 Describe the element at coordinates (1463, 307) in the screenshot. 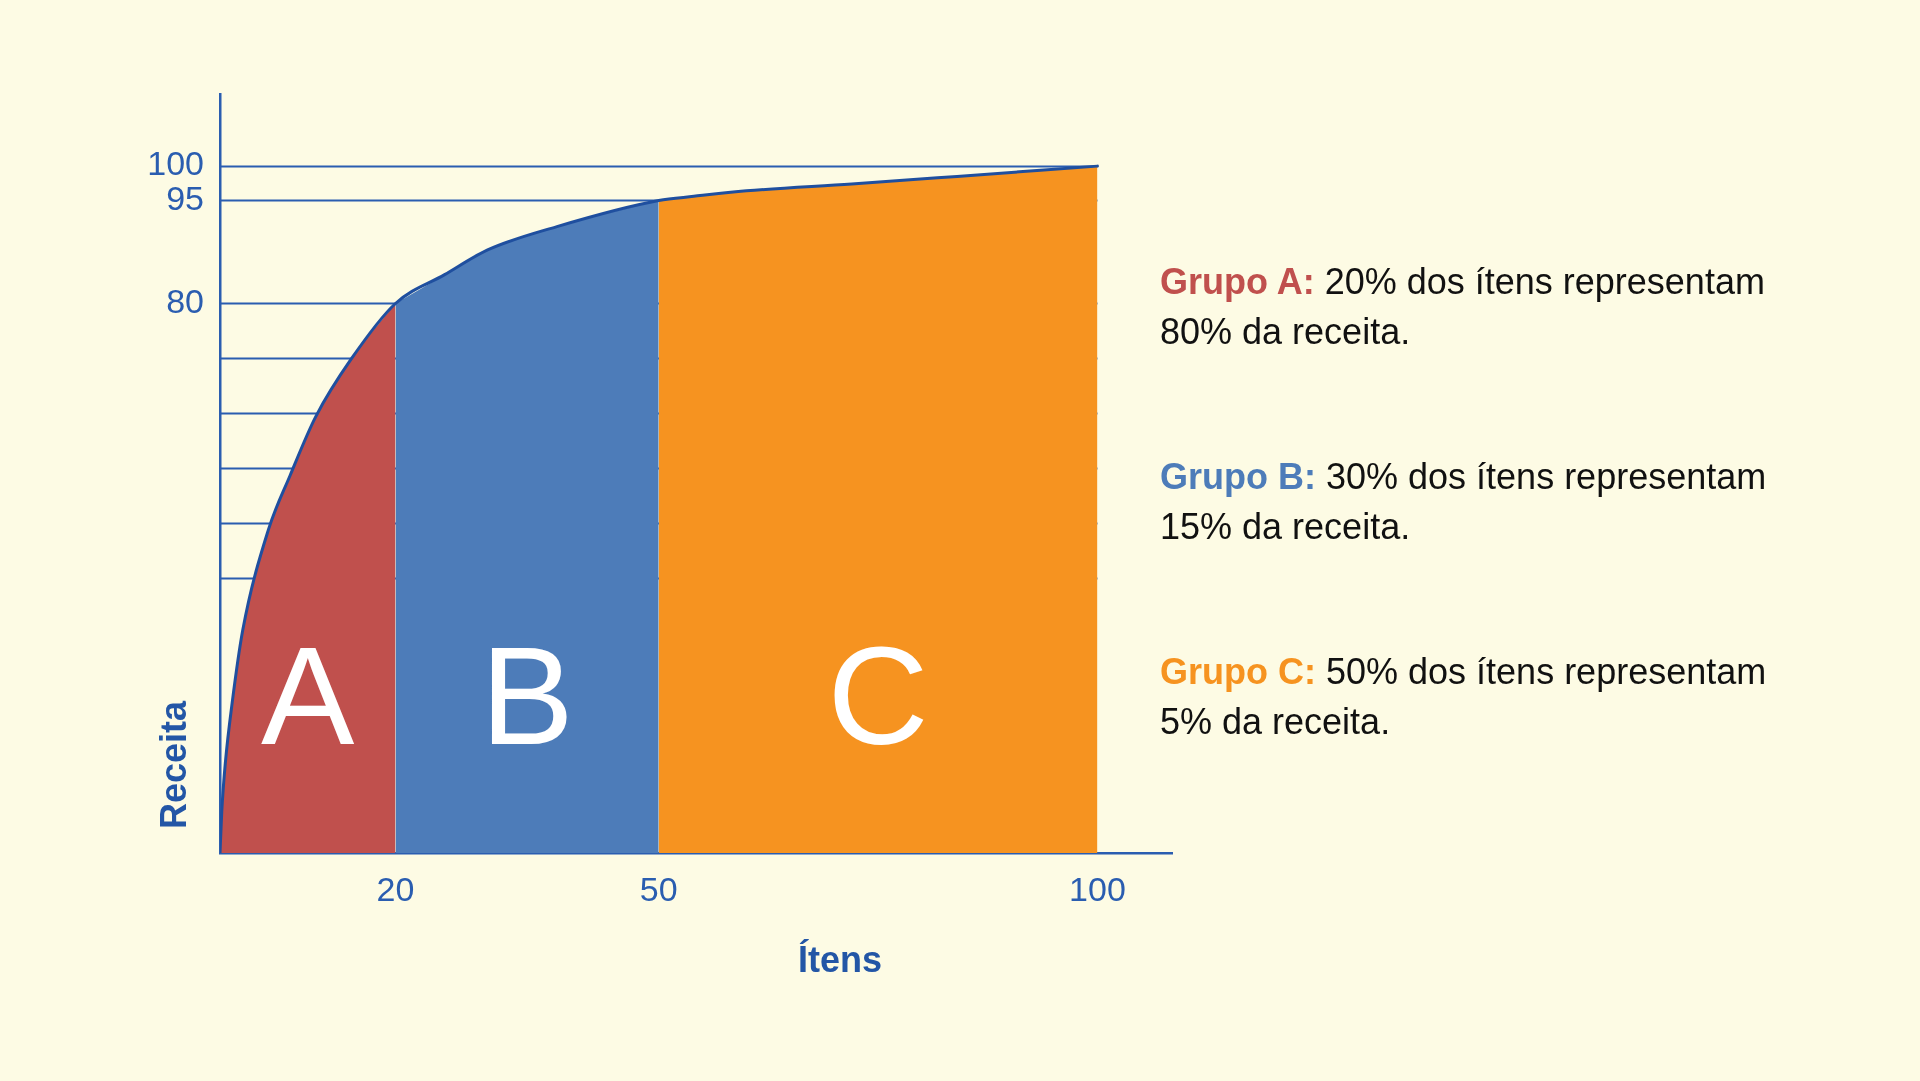

I see `annotation: Grupo A: 20% dos ítens representam 80% da receita.` at that location.